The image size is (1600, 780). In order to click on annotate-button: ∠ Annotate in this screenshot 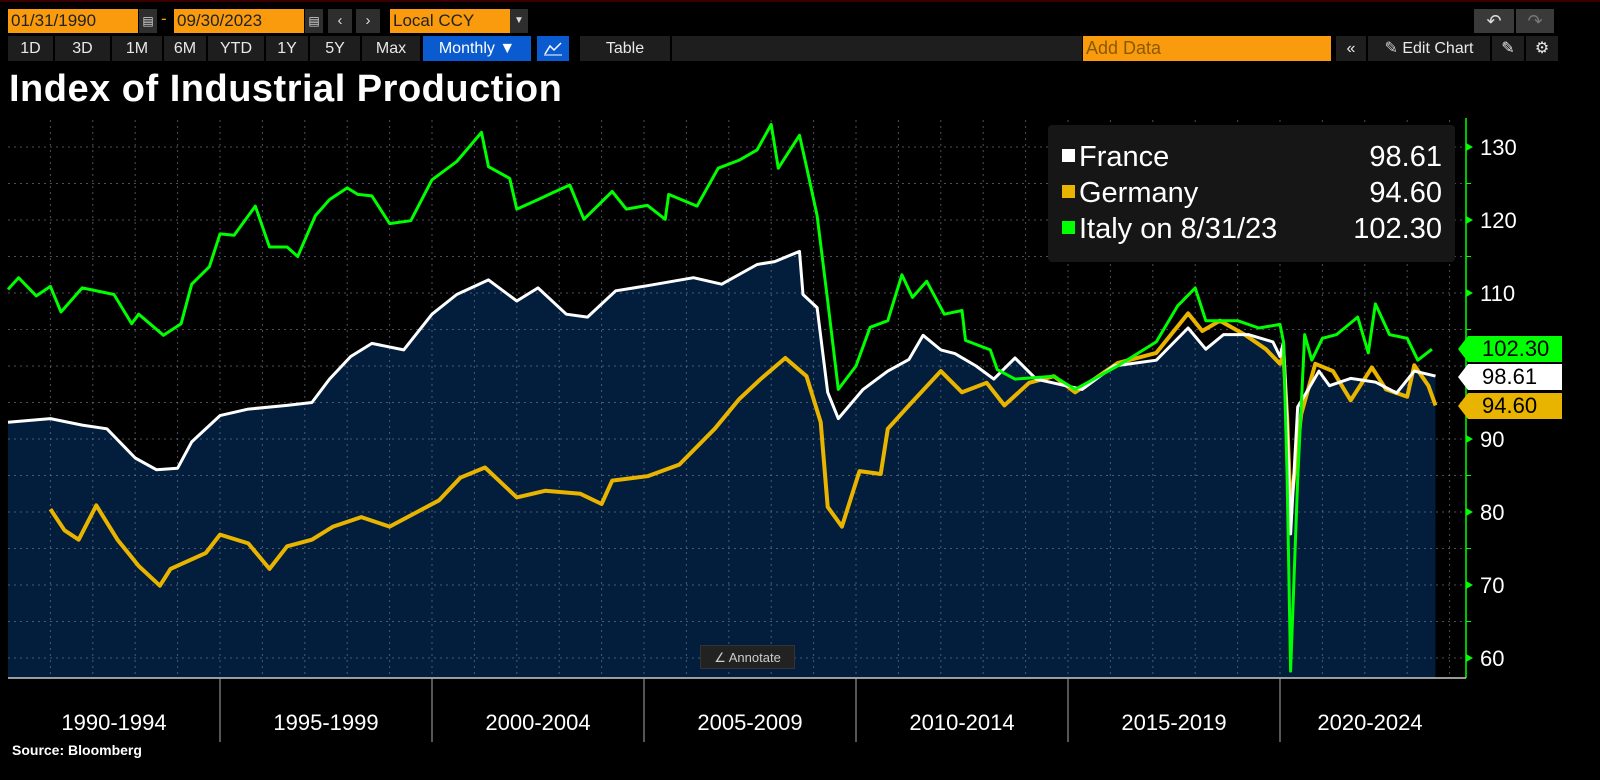, I will do `click(747, 657)`.